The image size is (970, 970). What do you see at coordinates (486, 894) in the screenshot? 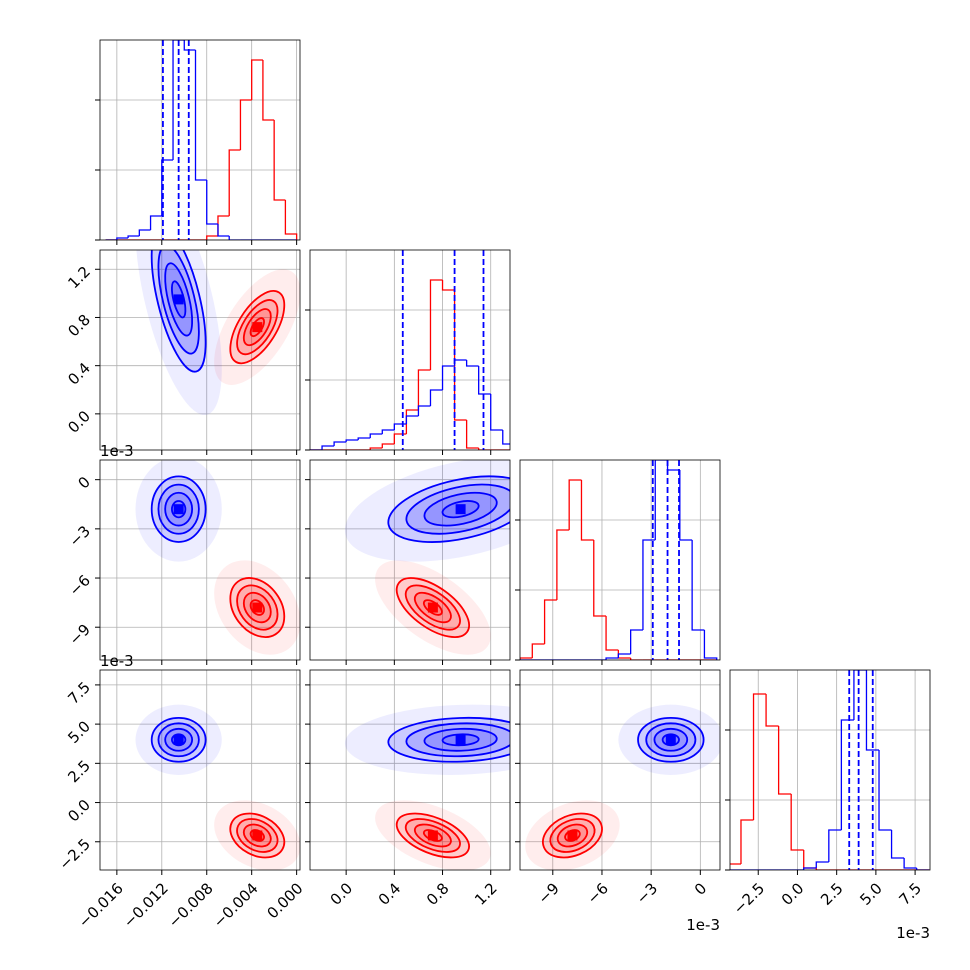
I see `x-tick-label: 1.2` at bounding box center [486, 894].